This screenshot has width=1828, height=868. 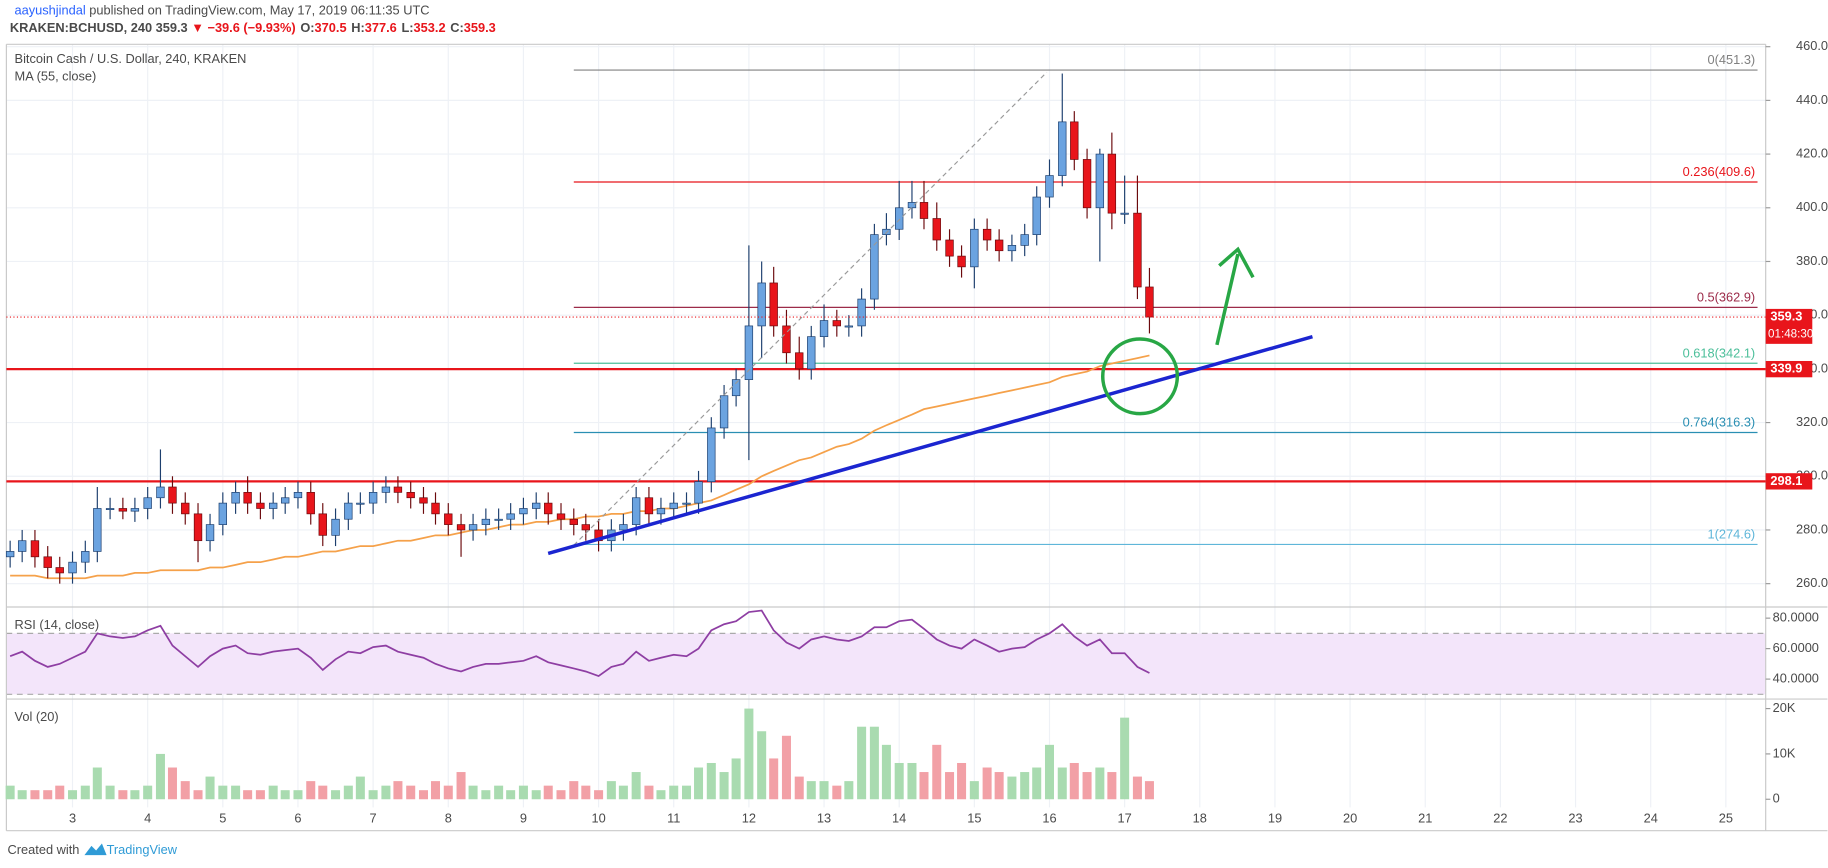 What do you see at coordinates (56, 75) in the screenshot?
I see `ma-legend: MA (55, close)` at bounding box center [56, 75].